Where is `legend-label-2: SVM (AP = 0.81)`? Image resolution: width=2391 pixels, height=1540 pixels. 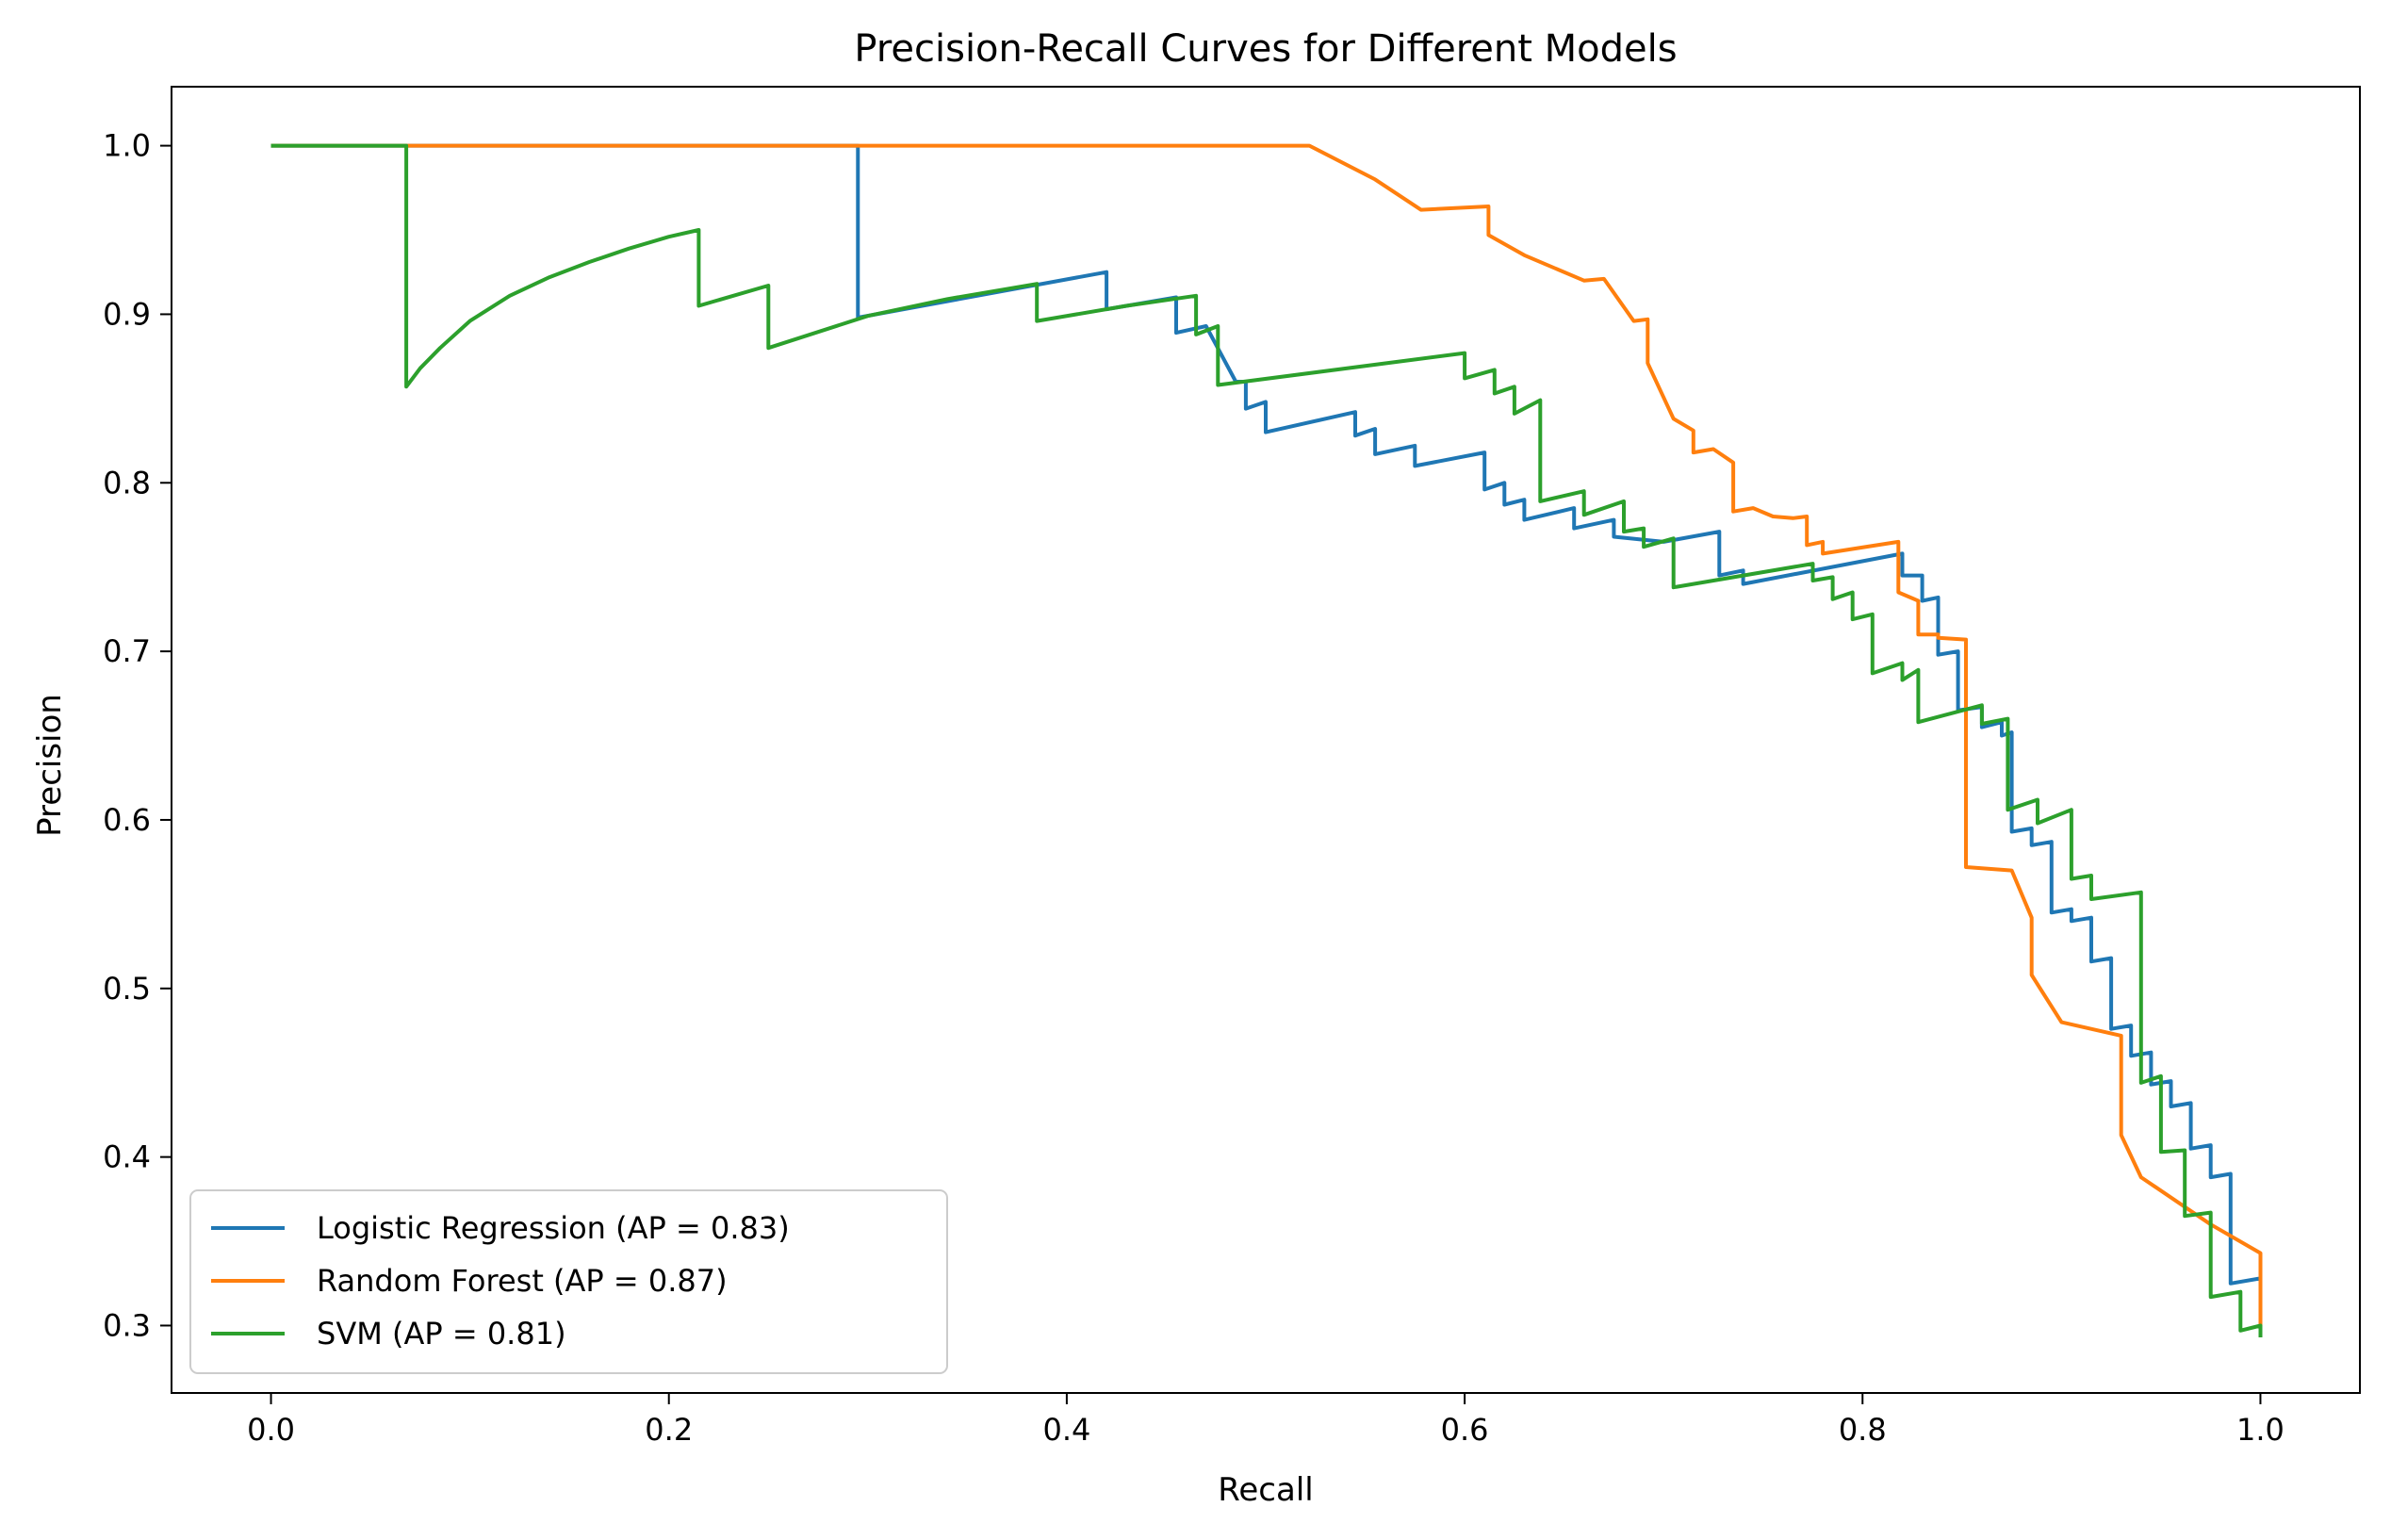 legend-label-2: SVM (AP = 0.81) is located at coordinates (441, 1334).